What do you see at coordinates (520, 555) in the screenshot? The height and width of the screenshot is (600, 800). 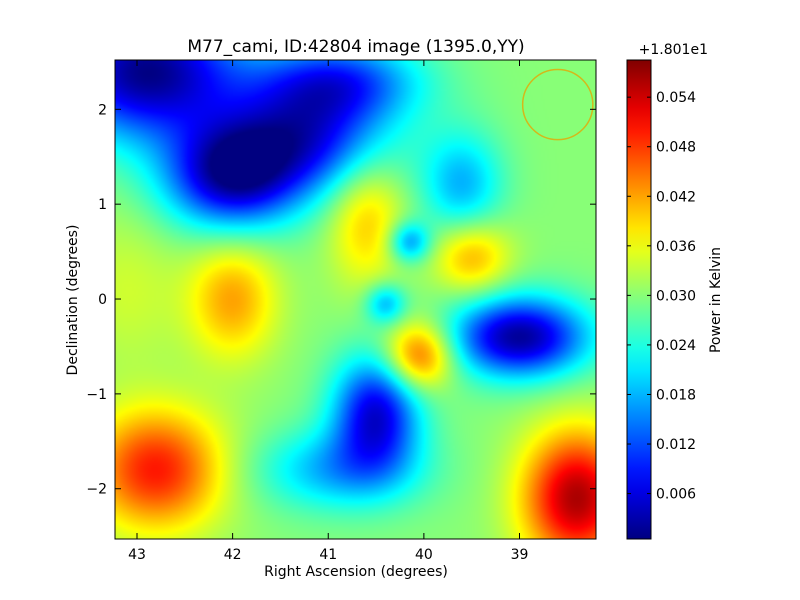 I see `x-tick-label: 39` at bounding box center [520, 555].